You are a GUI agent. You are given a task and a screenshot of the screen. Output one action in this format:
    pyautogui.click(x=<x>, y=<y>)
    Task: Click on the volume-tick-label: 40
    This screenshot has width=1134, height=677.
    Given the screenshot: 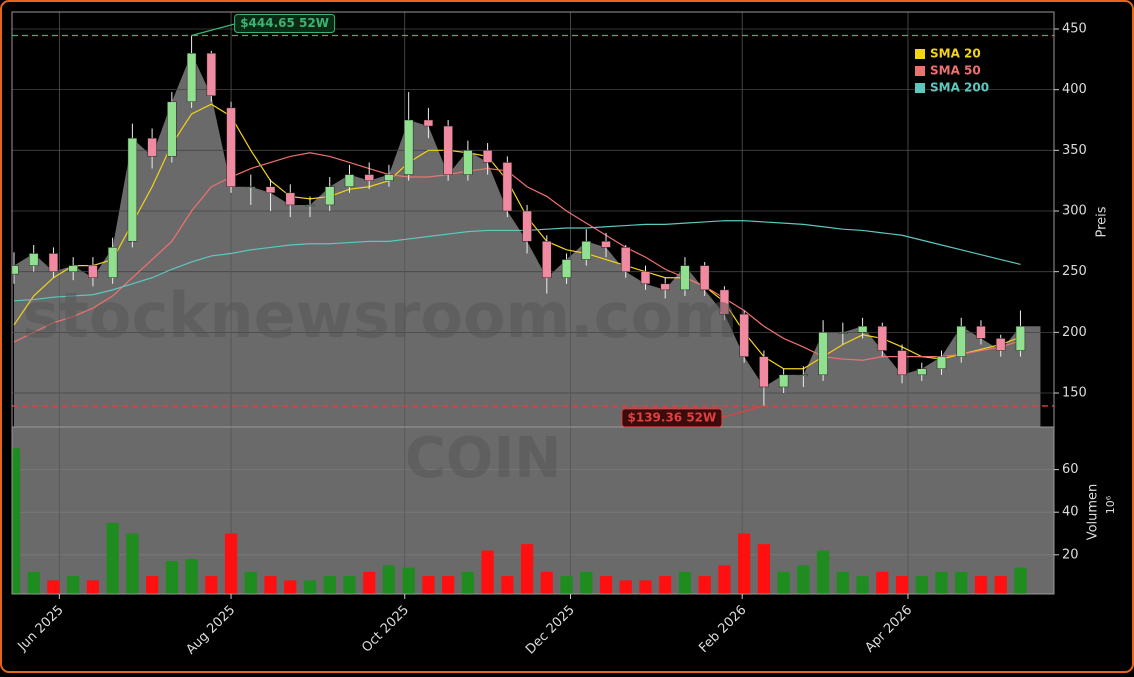 What is the action you would take?
    pyautogui.click(x=1070, y=512)
    